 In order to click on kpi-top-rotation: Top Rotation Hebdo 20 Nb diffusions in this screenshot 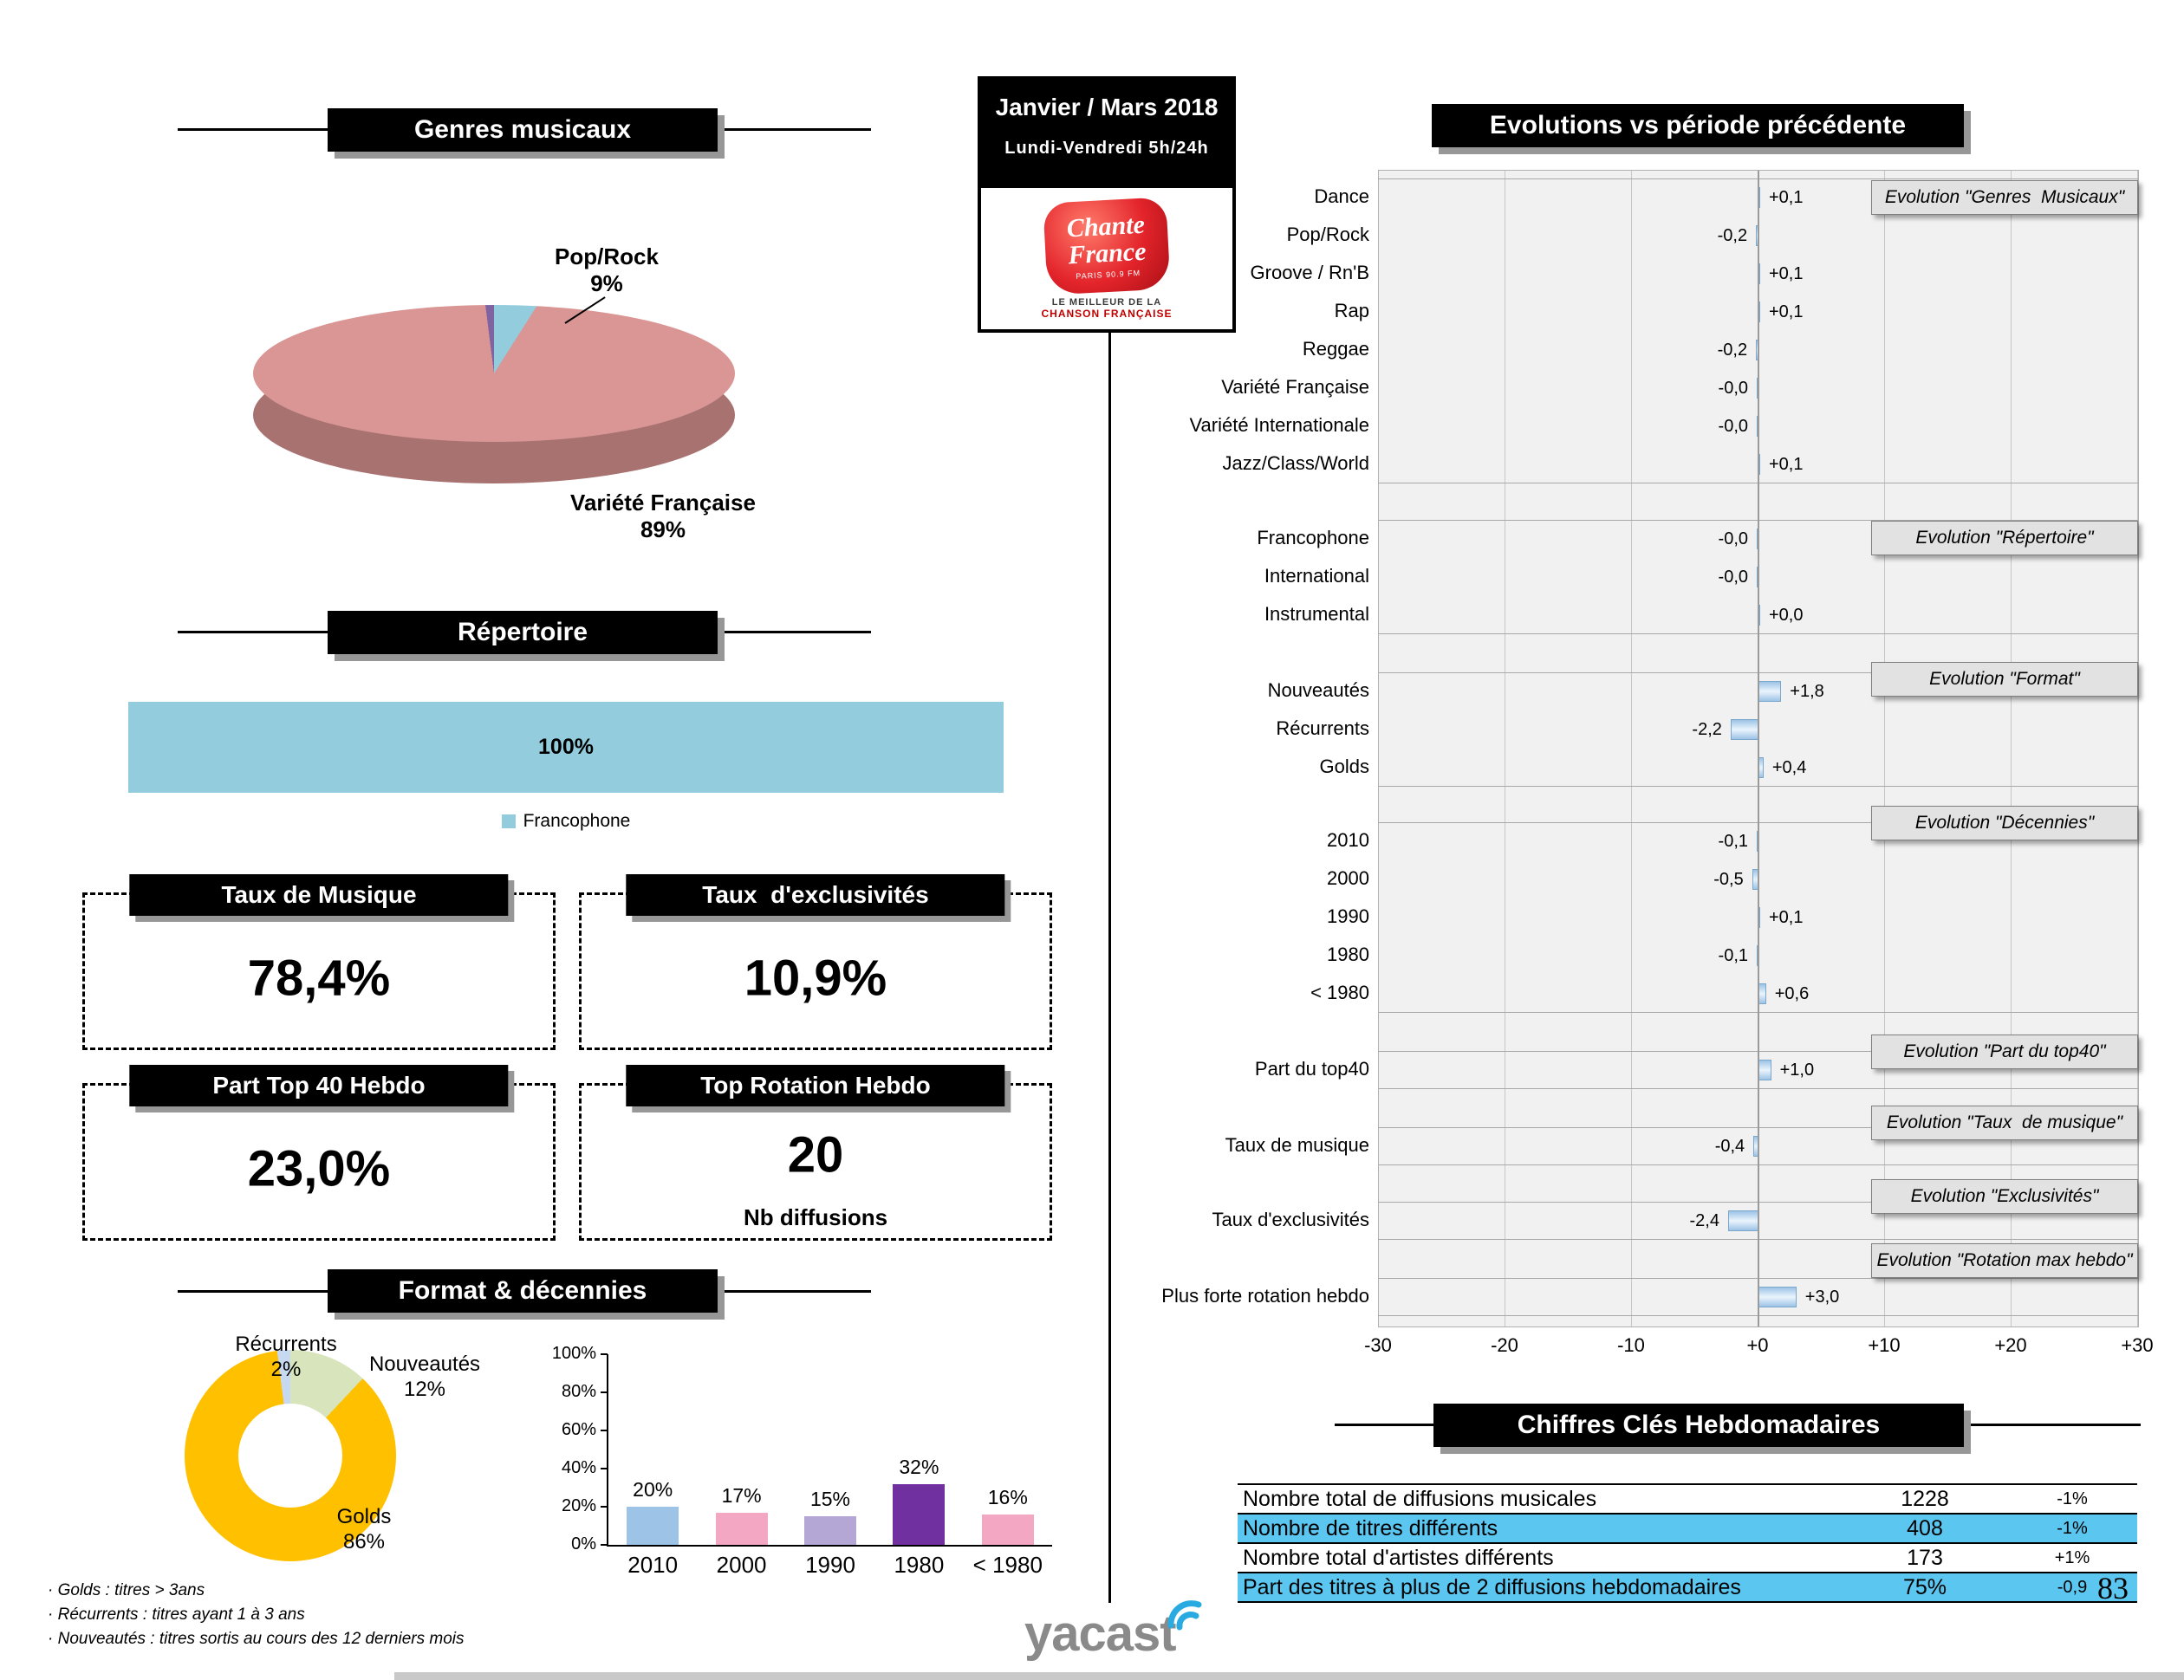, I will do `click(815, 1153)`.